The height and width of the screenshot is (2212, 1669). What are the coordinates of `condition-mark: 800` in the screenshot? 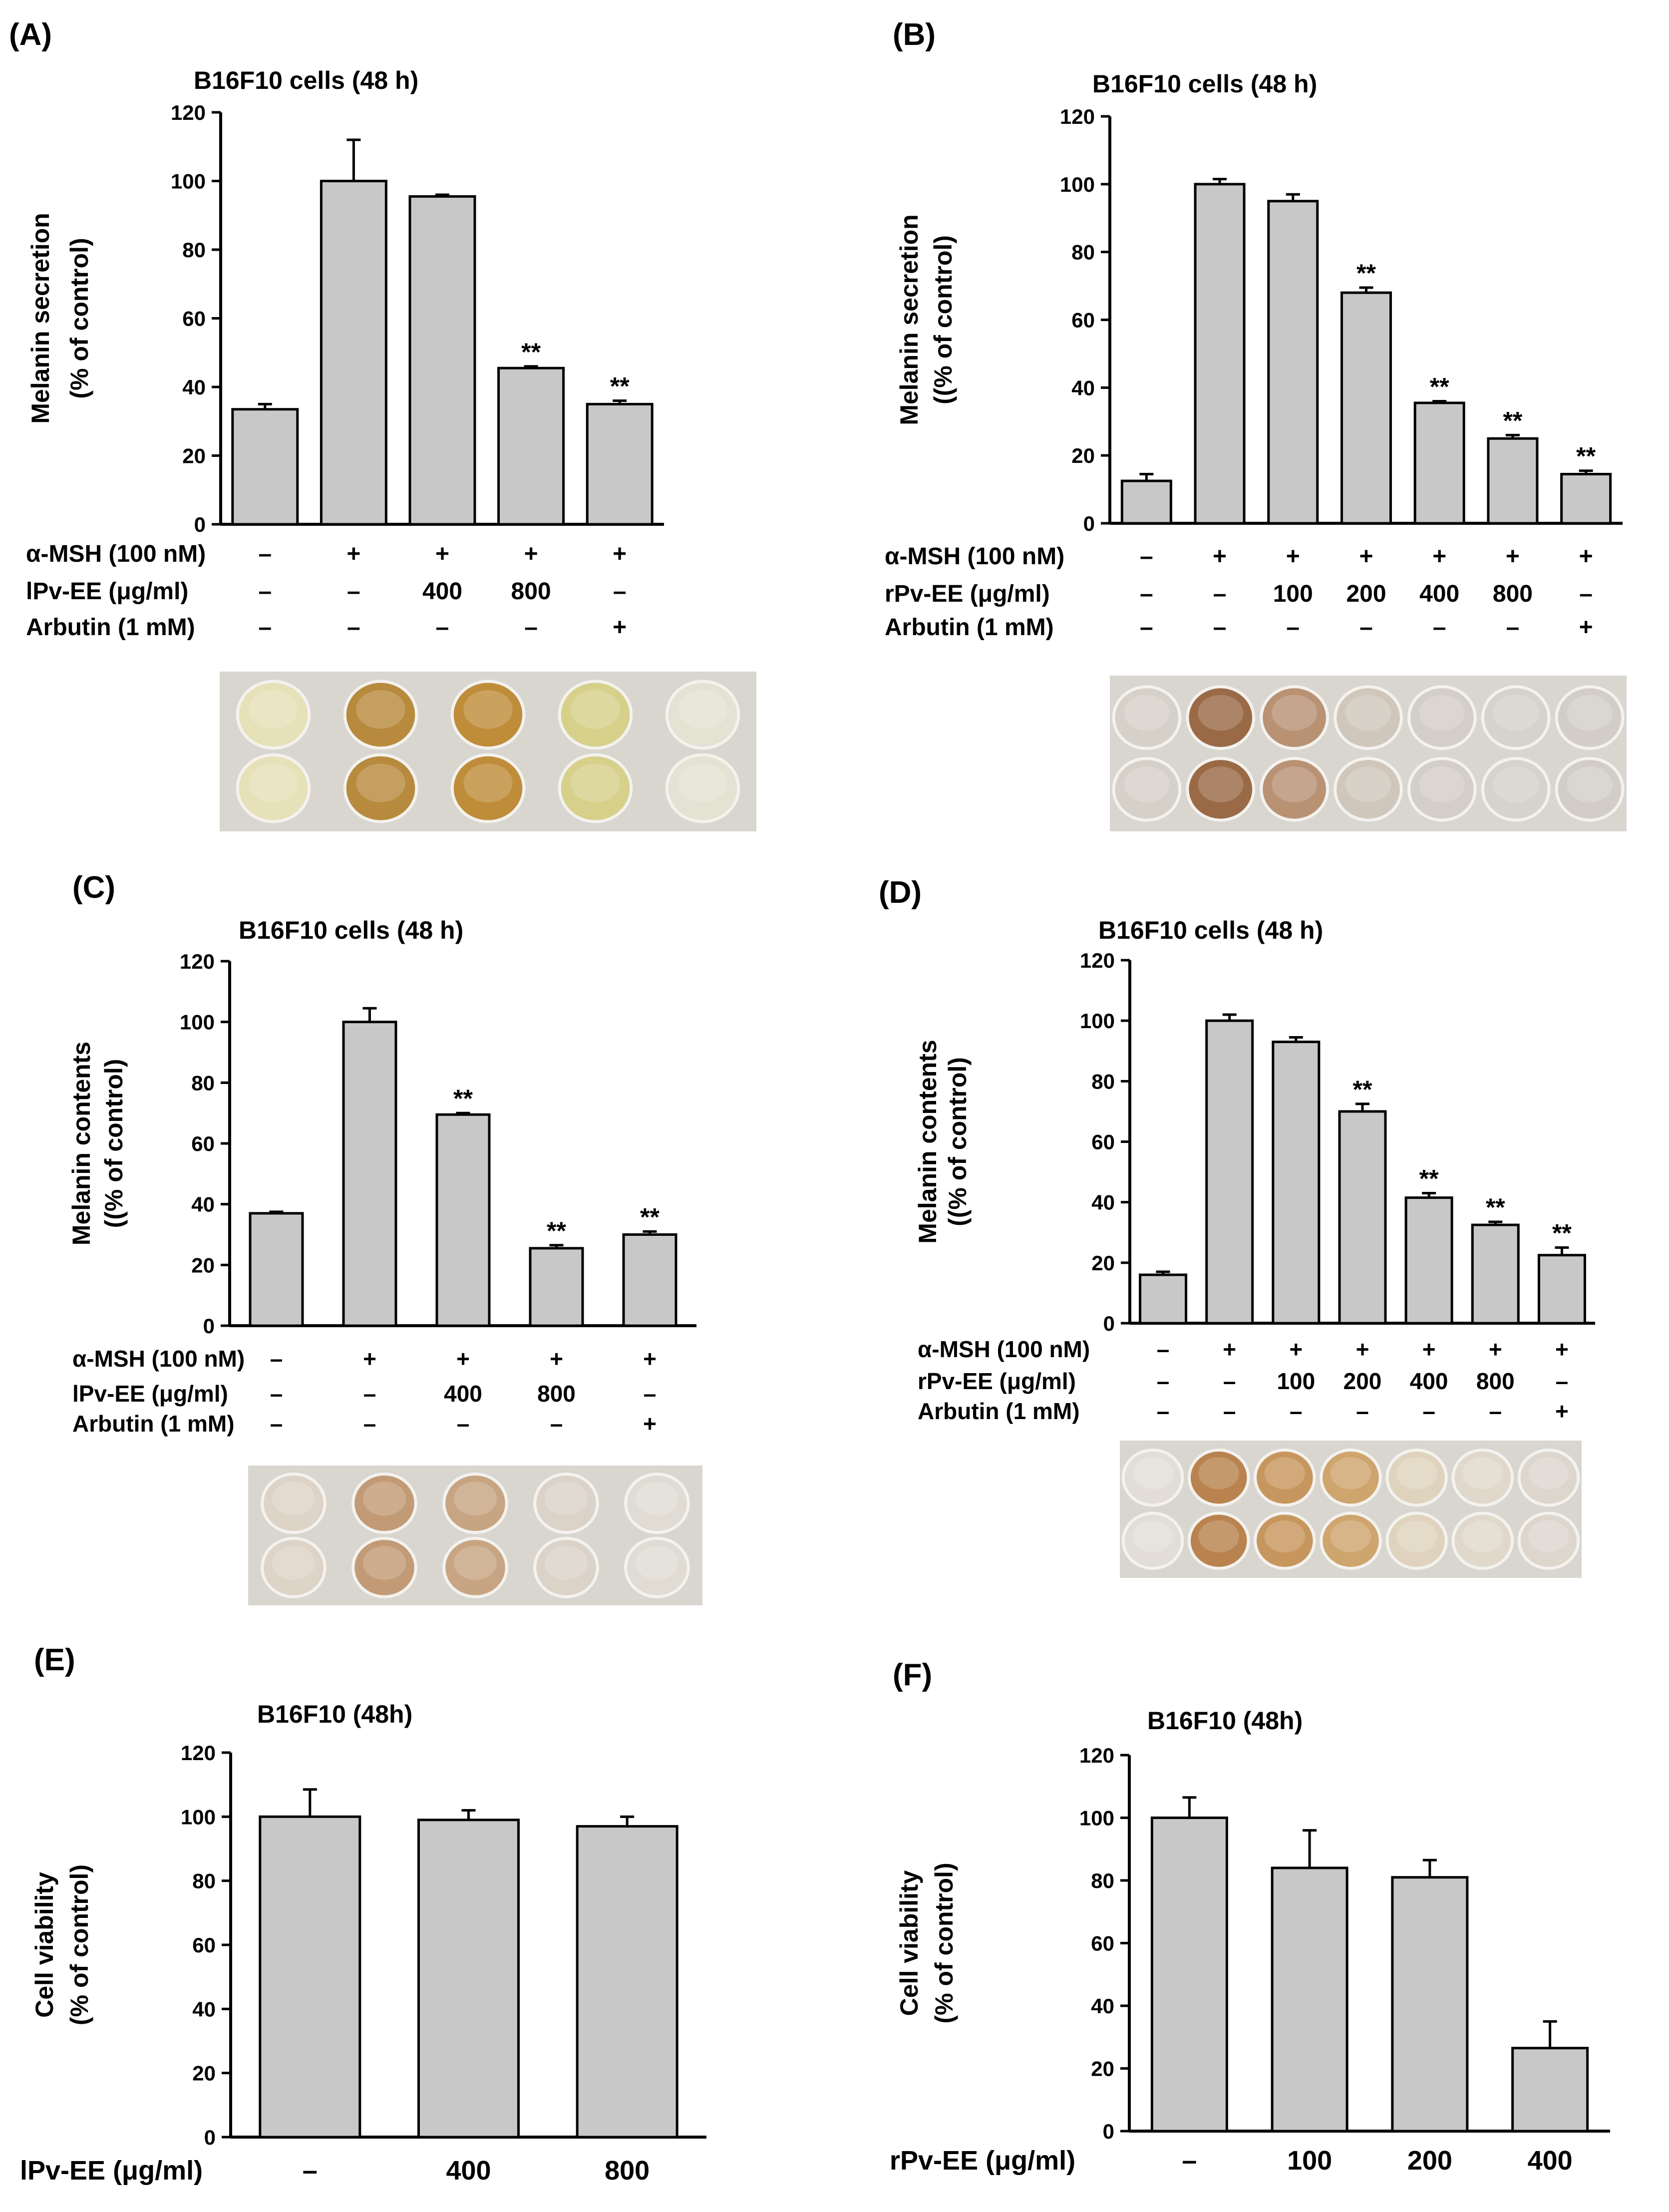 It's located at (1495, 1381).